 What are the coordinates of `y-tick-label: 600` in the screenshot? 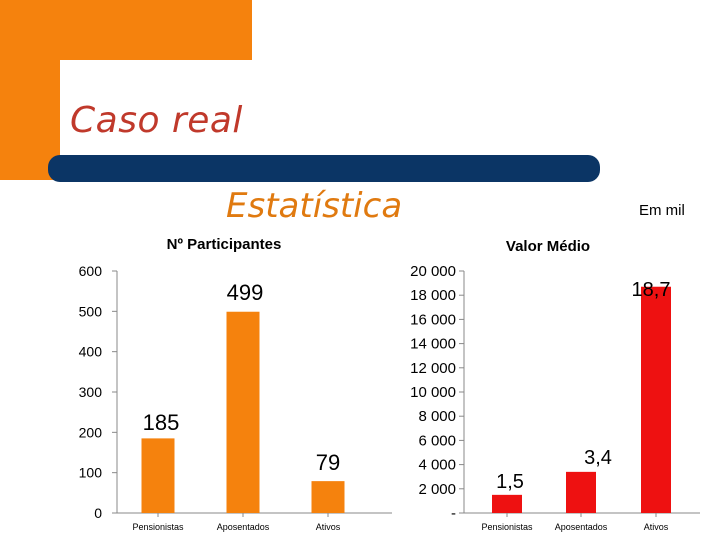 It's located at (91, 271).